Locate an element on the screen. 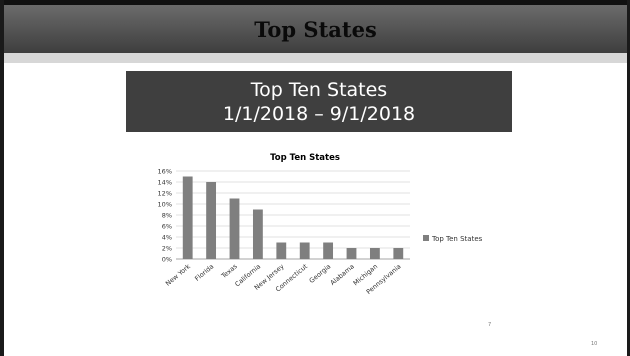 This screenshot has height=356, width=630. slide-frame-right is located at coordinates (628, 178).